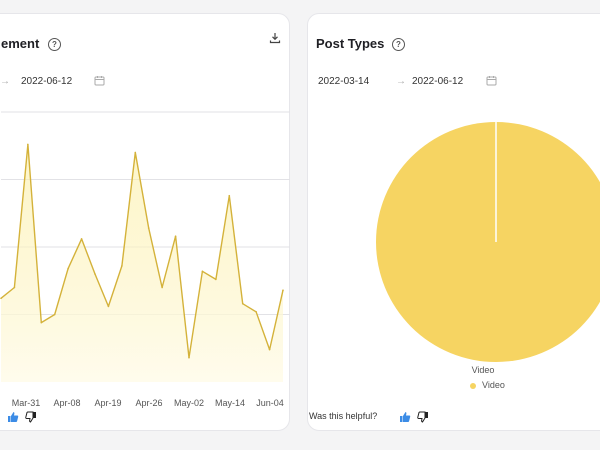 The height and width of the screenshot is (450, 600). I want to click on legend-dot, so click(473, 385).